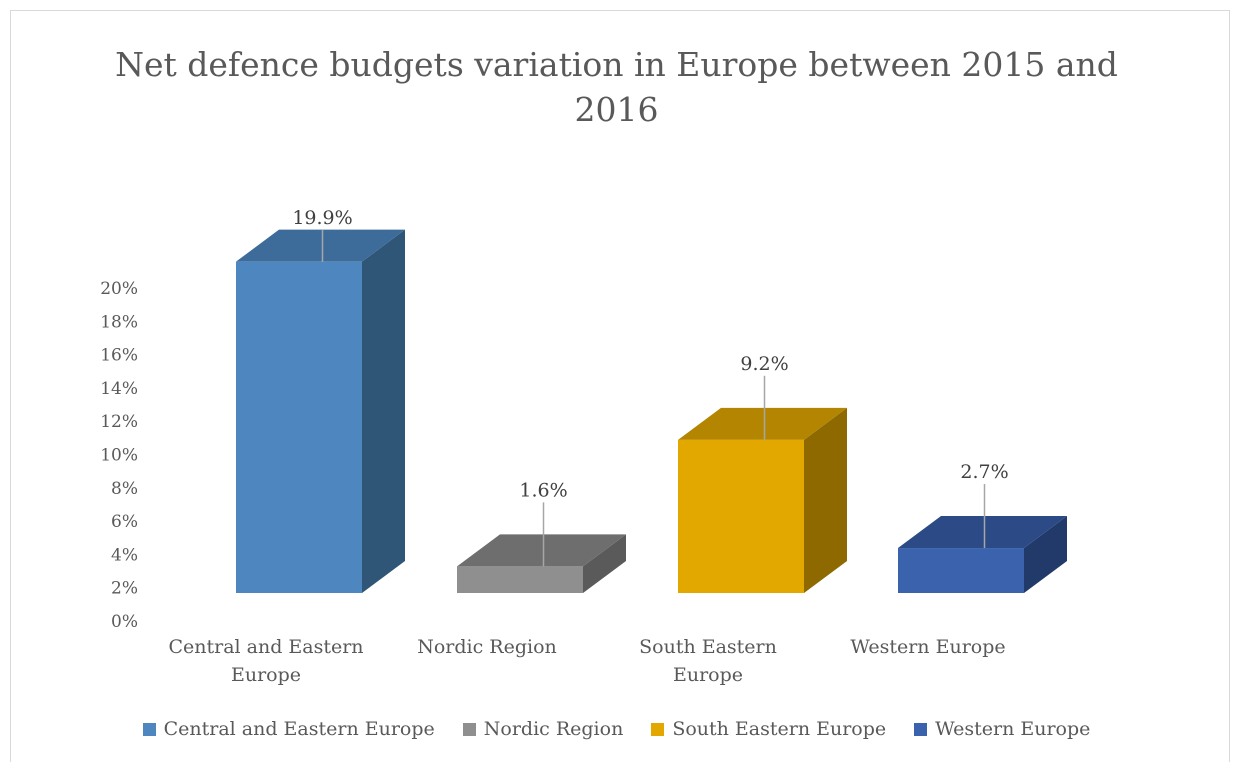  I want to click on data-label: 9.2%, so click(764, 364).